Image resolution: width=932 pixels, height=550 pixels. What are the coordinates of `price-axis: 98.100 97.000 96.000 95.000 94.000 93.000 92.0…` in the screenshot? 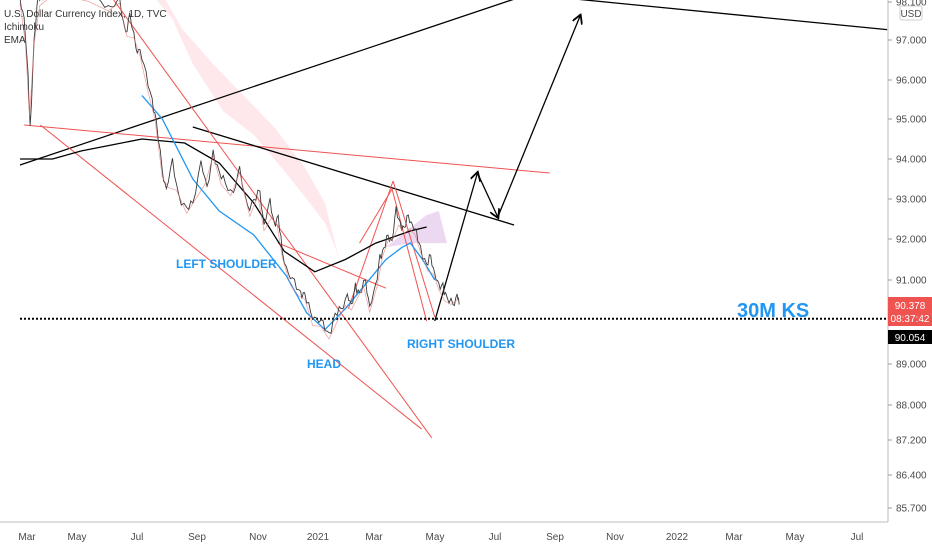 It's located at (907, 257).